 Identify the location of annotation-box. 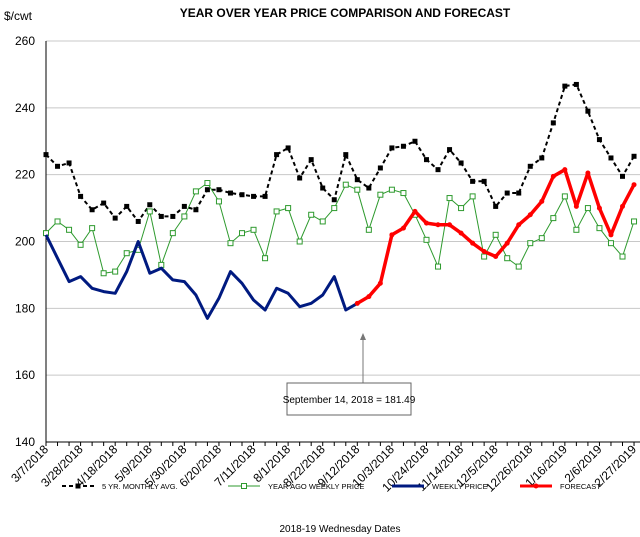
(349, 399).